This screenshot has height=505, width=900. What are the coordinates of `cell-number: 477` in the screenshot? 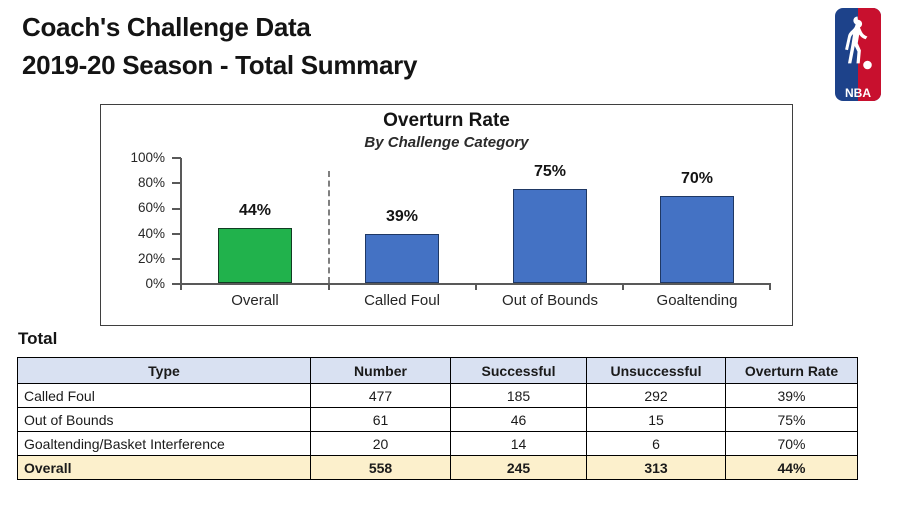 It's located at (380, 395).